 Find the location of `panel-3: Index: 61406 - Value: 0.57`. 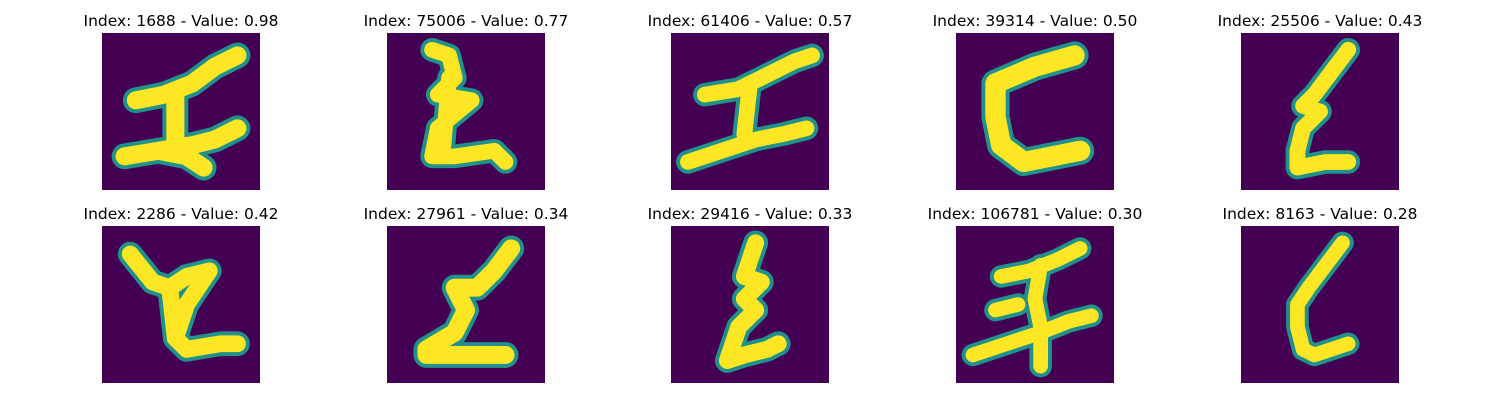

panel-3: Index: 61406 - Value: 0.57 is located at coordinates (750, 102).